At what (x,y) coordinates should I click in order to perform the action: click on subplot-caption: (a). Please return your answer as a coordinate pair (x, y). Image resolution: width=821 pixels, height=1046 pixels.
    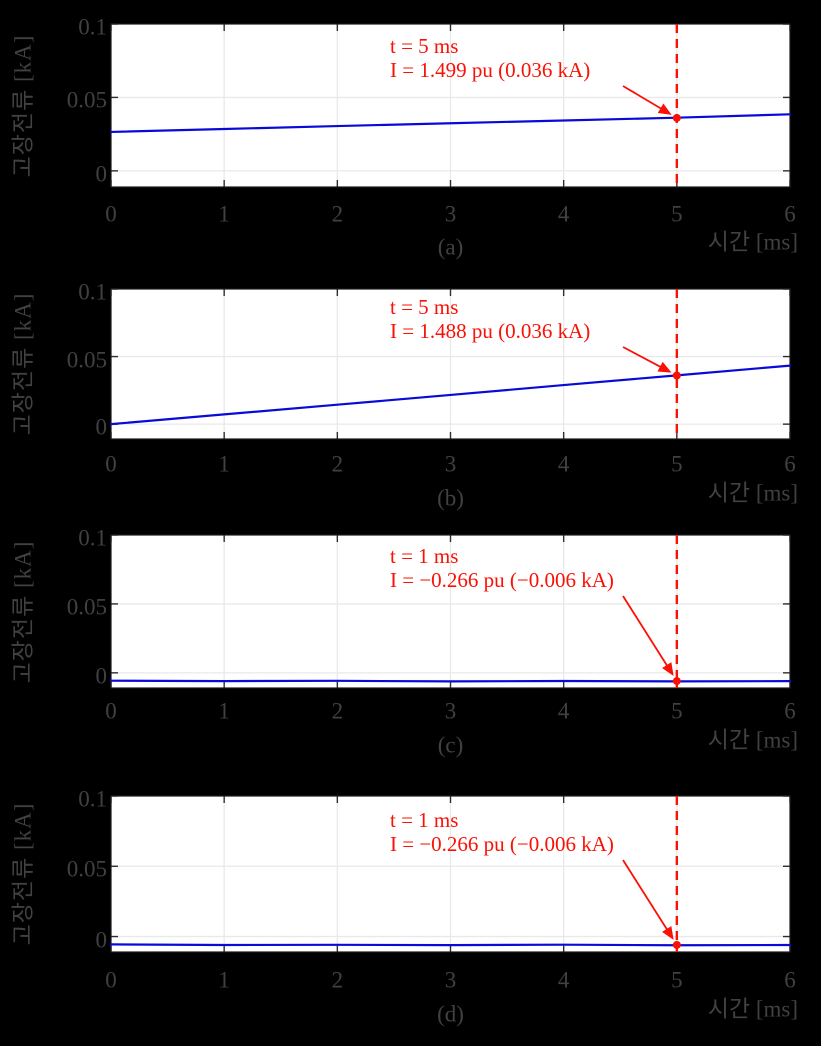
    Looking at the image, I should click on (450, 247).